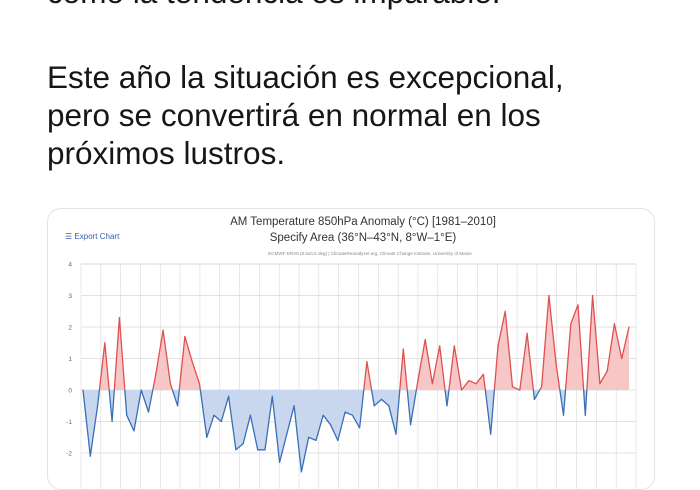 Image resolution: width=700 pixels, height=490 pixels. I want to click on export-chart-label: Export Chart, so click(97, 236).